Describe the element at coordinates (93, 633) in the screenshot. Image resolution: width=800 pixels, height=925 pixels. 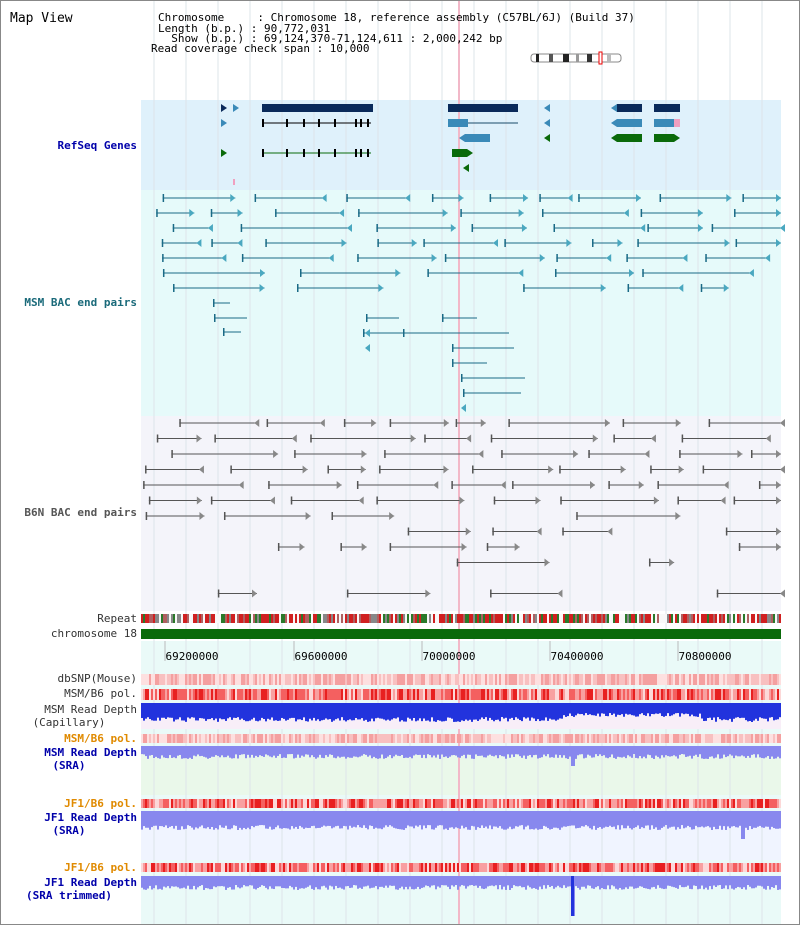
I see `track-label-chromosome: chromosome 18` at that location.